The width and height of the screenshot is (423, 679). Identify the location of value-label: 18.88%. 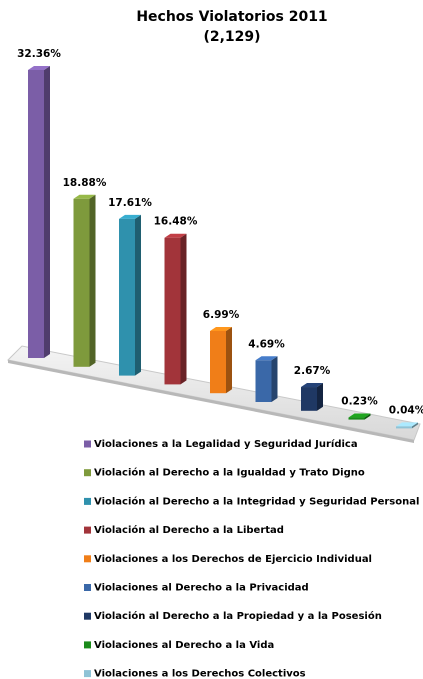
(85, 183).